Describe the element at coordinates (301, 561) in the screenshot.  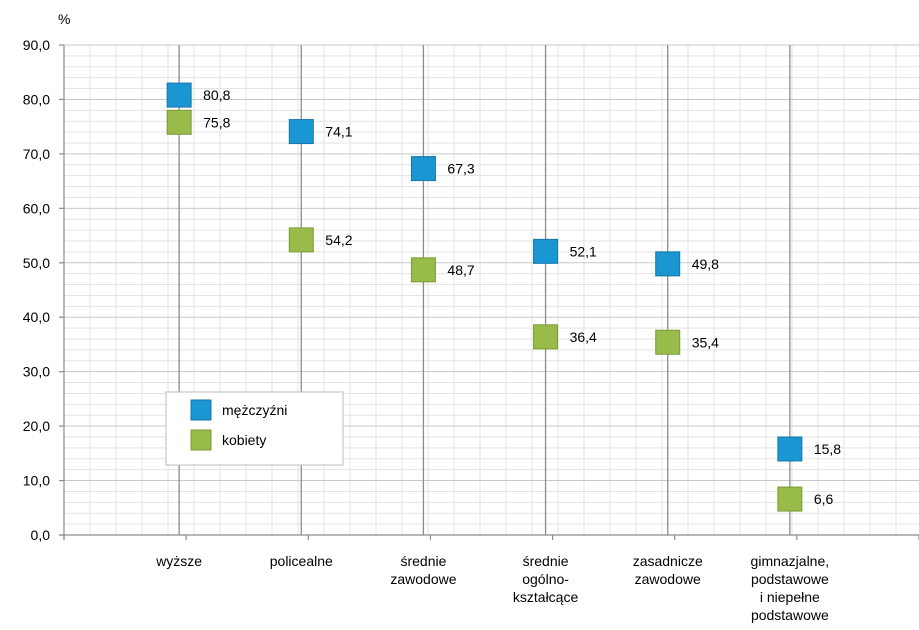
I see `x-tick-label: policealne` at that location.